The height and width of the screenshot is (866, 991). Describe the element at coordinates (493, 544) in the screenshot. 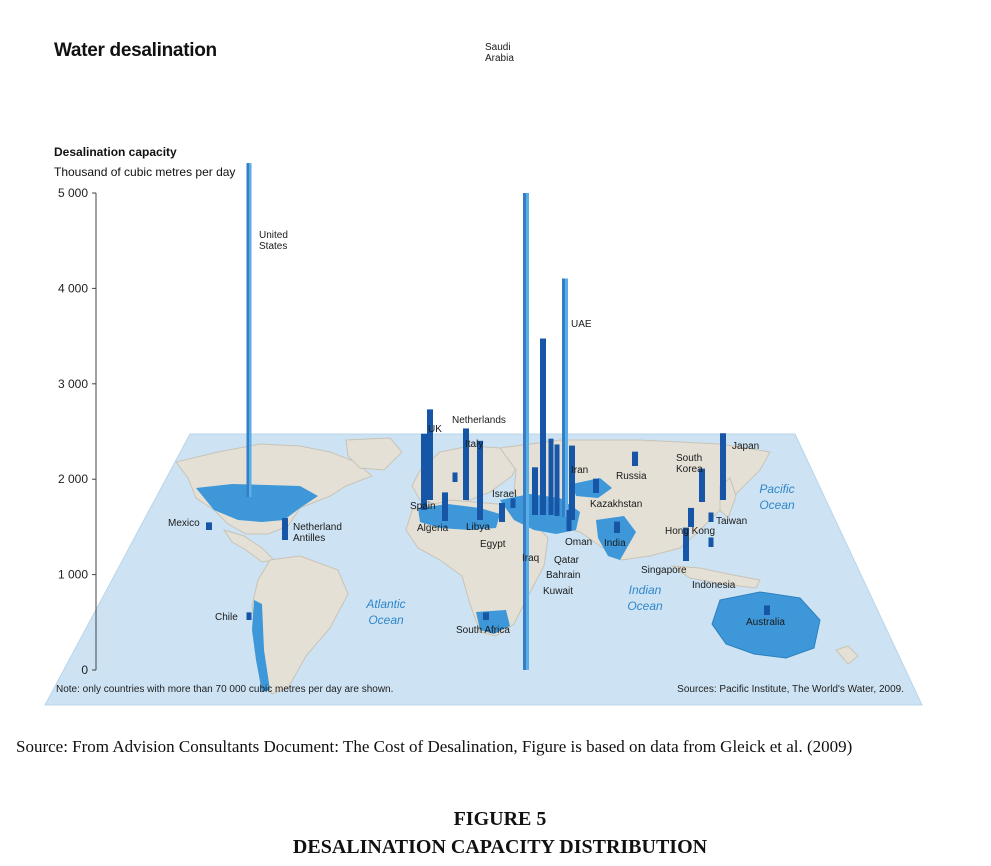

I see `bar-label-egypt: Egypt` at that location.